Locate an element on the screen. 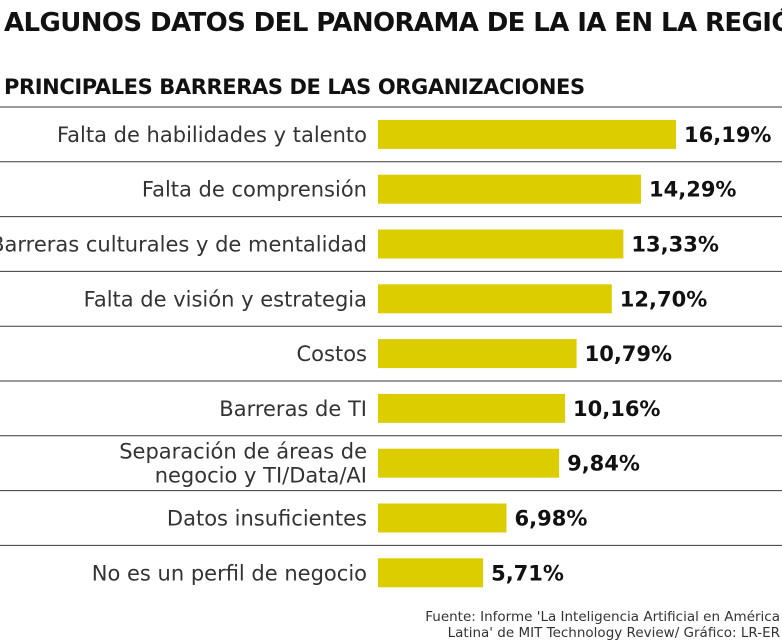 The width and height of the screenshot is (782, 644). category-label-line: Falta de visión y estrategia is located at coordinates (225, 299).